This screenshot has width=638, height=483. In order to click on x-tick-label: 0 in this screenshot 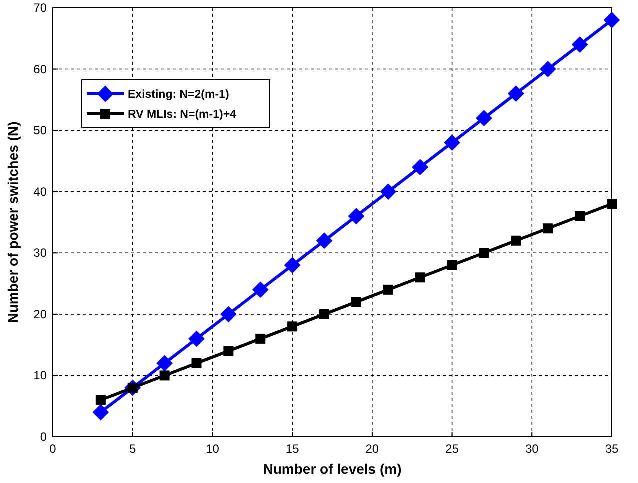, I will do `click(53, 449)`.